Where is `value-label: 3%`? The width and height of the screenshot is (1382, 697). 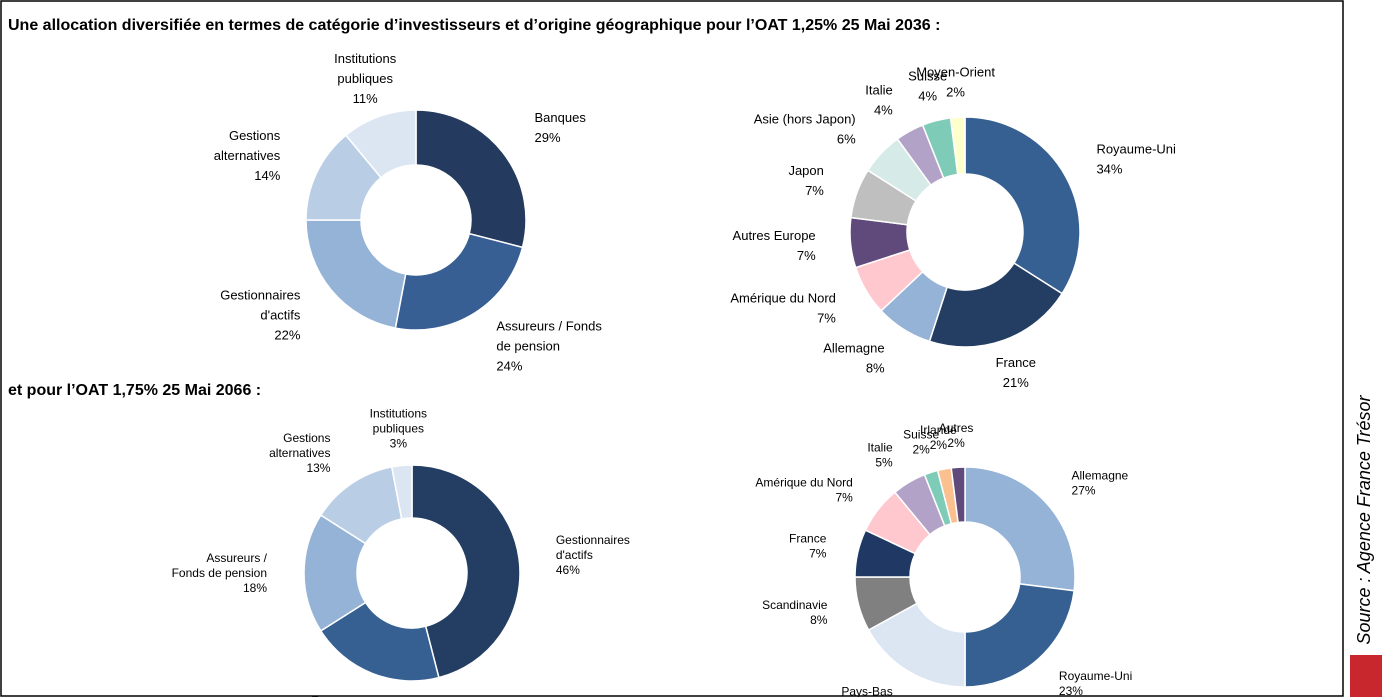 value-label: 3% is located at coordinates (399, 444).